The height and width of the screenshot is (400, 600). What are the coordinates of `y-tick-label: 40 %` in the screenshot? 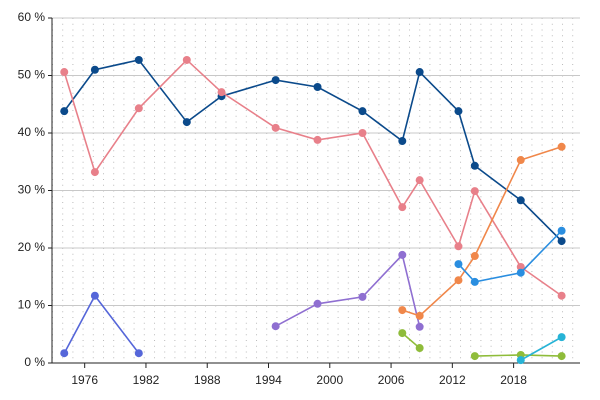 It's located at (32, 132).